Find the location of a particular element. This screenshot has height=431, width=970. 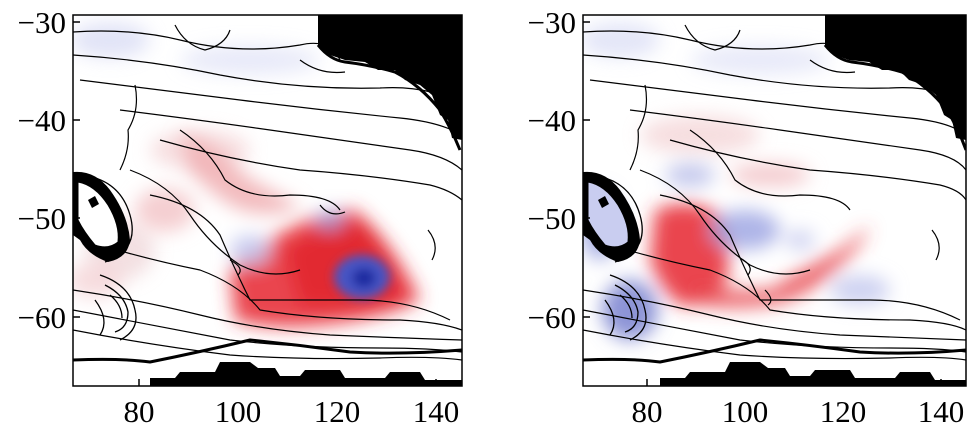

left-y-tick-label: −50 is located at coordinates (42, 218).